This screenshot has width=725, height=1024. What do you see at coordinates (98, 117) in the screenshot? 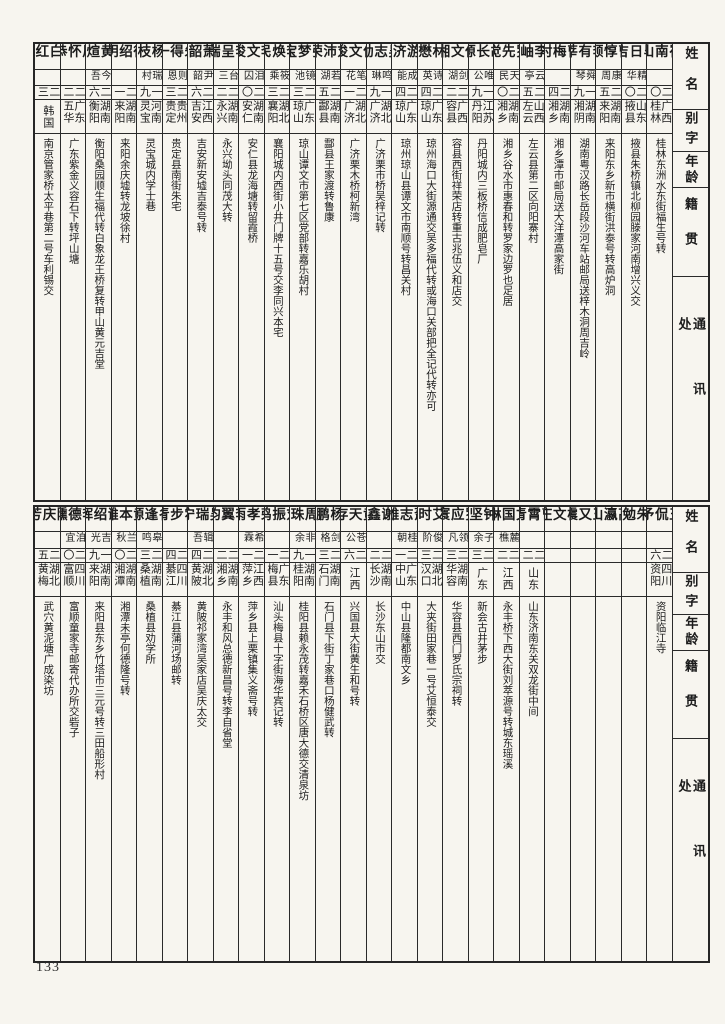
I see `entry-native-place: 湖南衡阳` at bounding box center [98, 117].